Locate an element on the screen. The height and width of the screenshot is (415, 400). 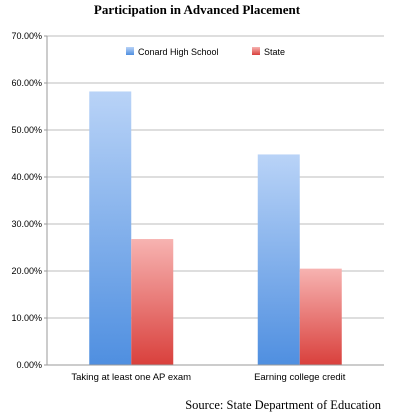
y-tick-label: 20.00% is located at coordinates (26, 271).